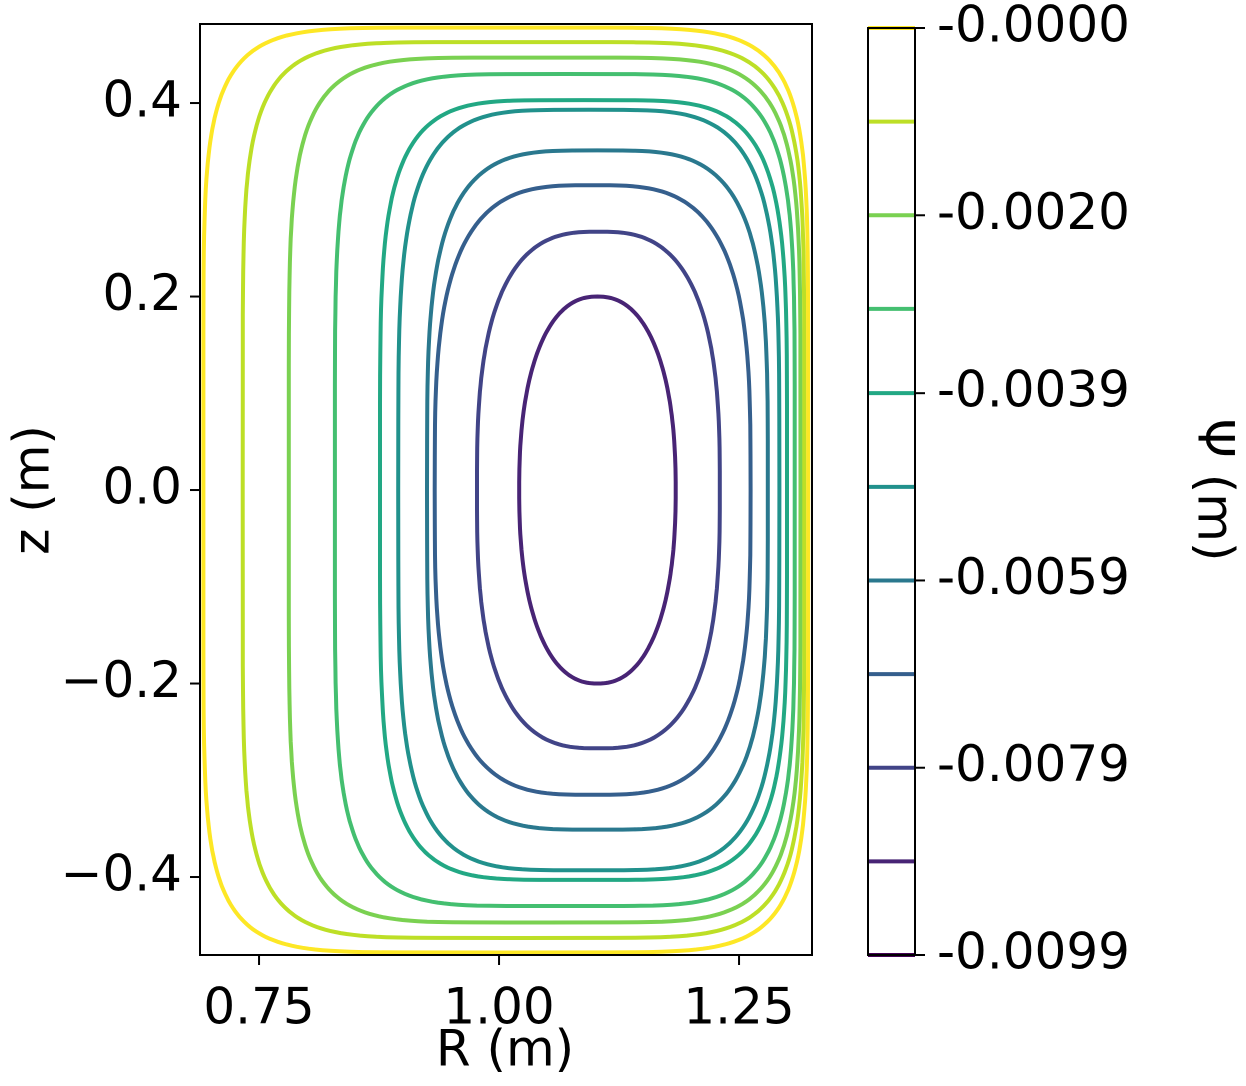  What do you see at coordinates (738, 1007) in the screenshot?
I see `x-tick-label: 1.25` at bounding box center [738, 1007].